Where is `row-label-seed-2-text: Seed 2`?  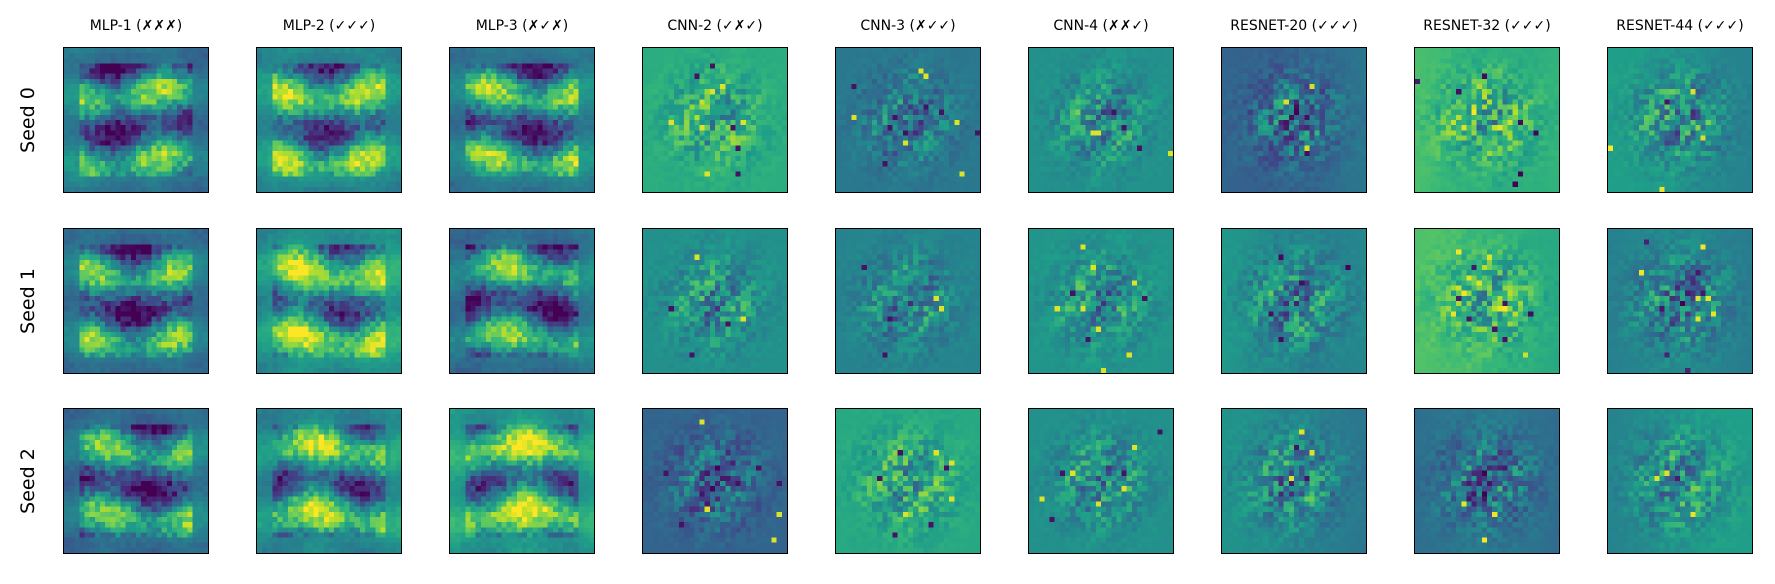 row-label-seed-2-text: Seed 2 is located at coordinates (28, 481).